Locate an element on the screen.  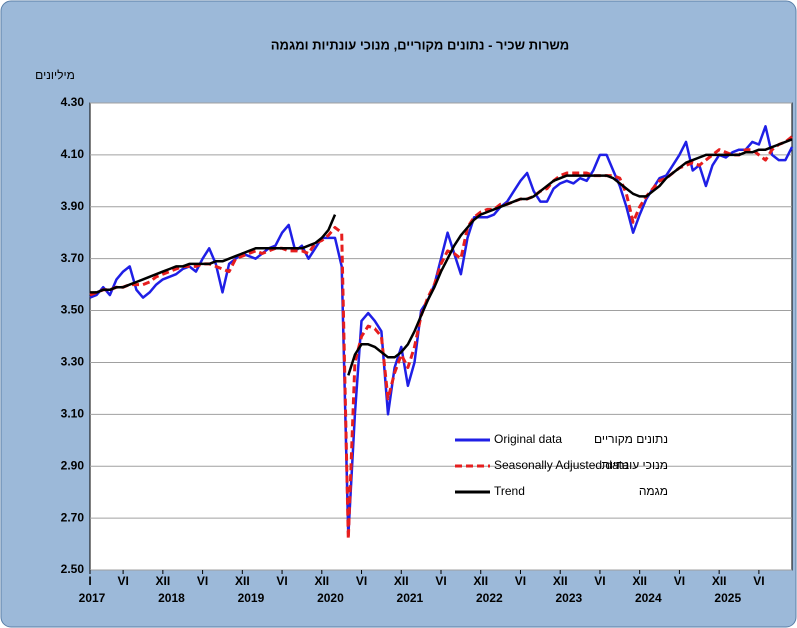
year-label: 2022 is located at coordinates (489, 598).